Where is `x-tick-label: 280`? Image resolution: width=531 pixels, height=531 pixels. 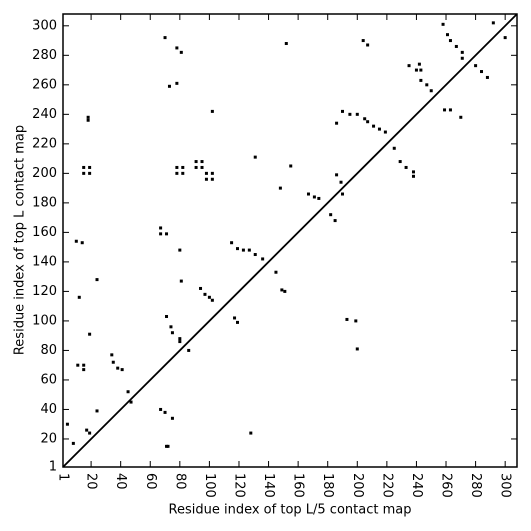 x-tick-label: 280 is located at coordinates (475, 485).